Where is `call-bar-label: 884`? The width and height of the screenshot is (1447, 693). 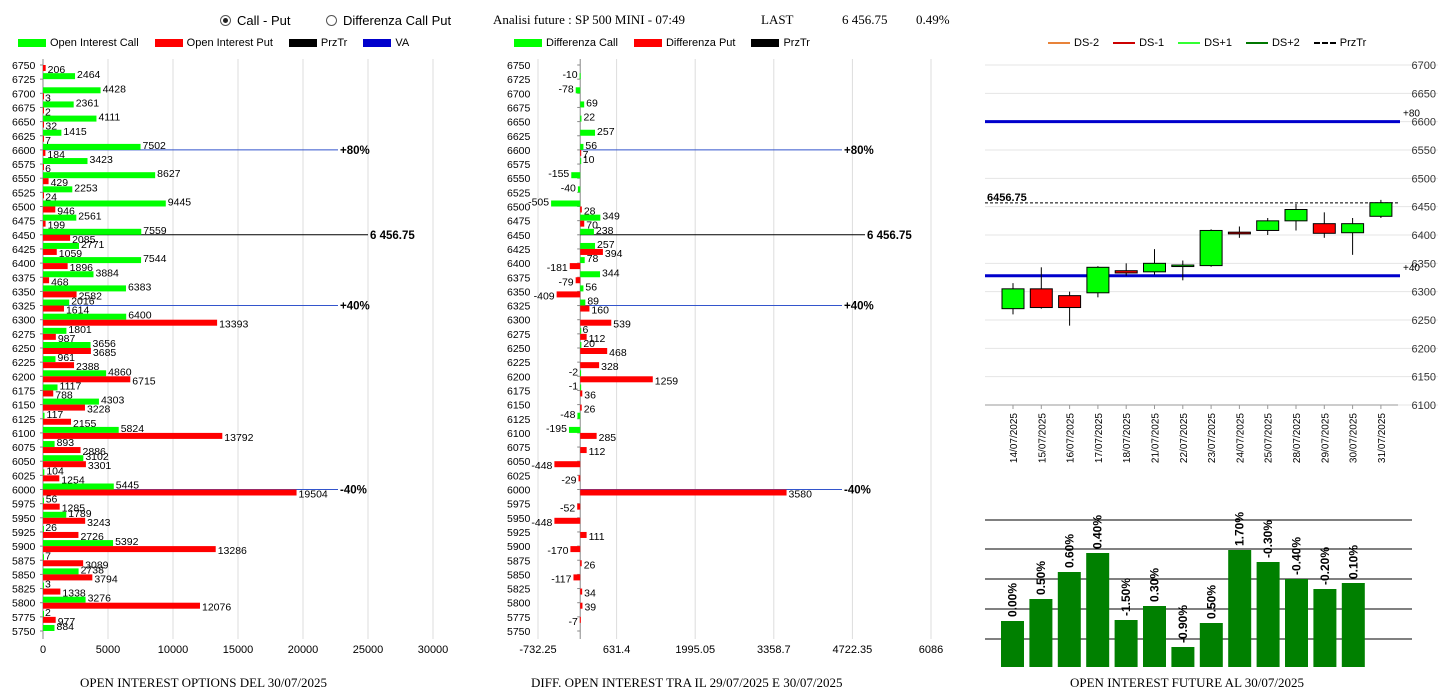 call-bar-label: 884 is located at coordinates (65, 627).